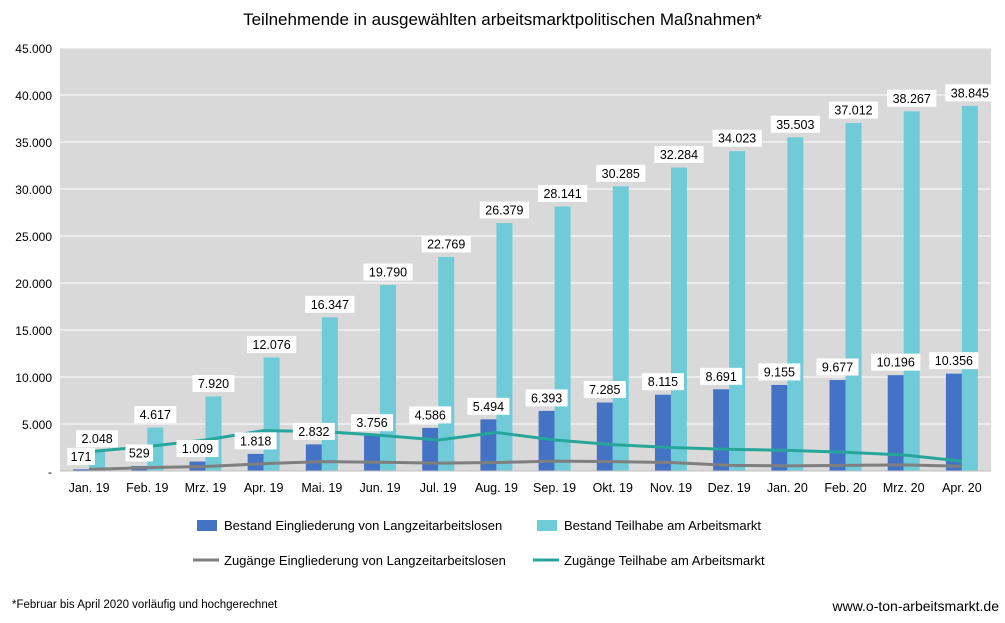 Image resolution: width=1005 pixels, height=623 pixels. What do you see at coordinates (321, 488) in the screenshot?
I see `x-tick-label: Mai. 19` at bounding box center [321, 488].